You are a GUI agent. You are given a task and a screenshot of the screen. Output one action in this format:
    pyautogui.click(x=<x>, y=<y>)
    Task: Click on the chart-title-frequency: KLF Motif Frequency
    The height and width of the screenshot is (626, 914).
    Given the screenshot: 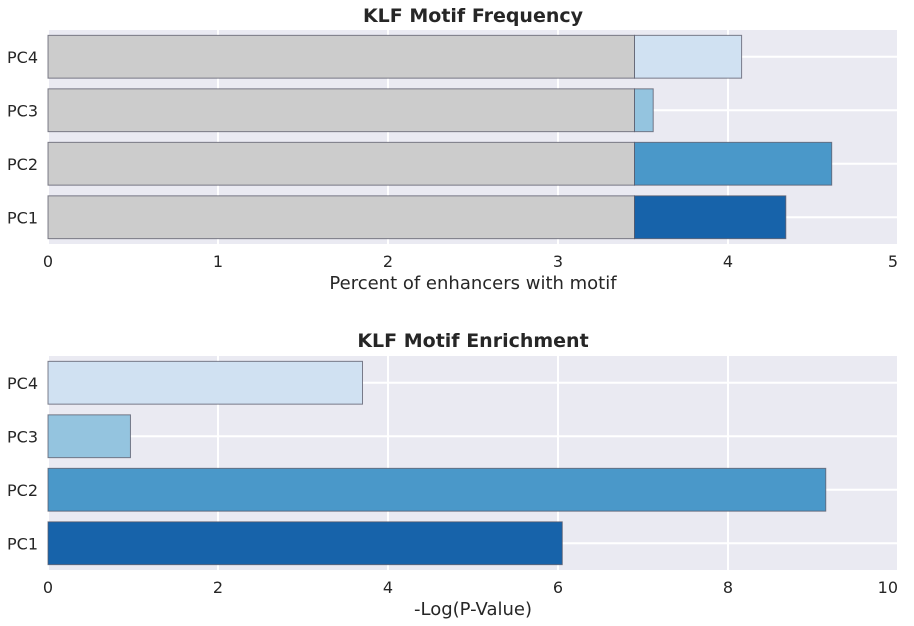 What is the action you would take?
    pyautogui.click(x=473, y=16)
    